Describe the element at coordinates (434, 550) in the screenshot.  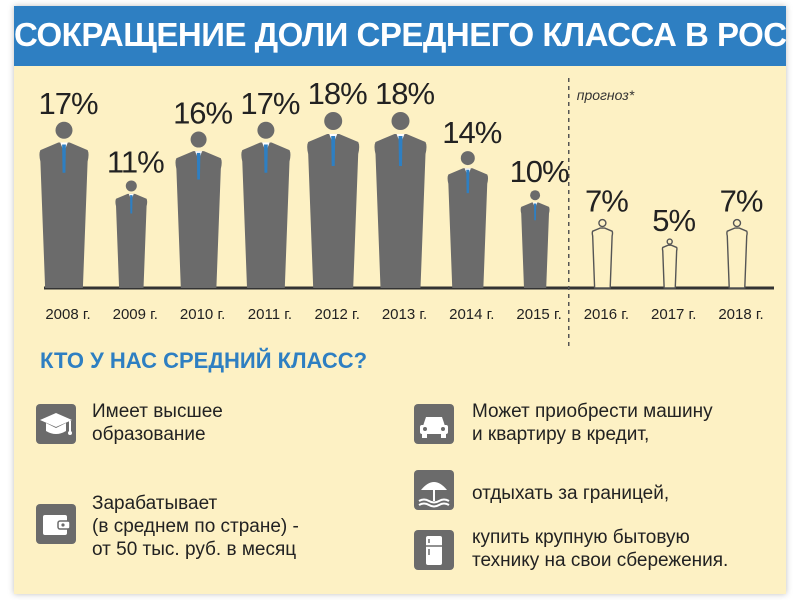
I see `refrigerator-icon` at that location.